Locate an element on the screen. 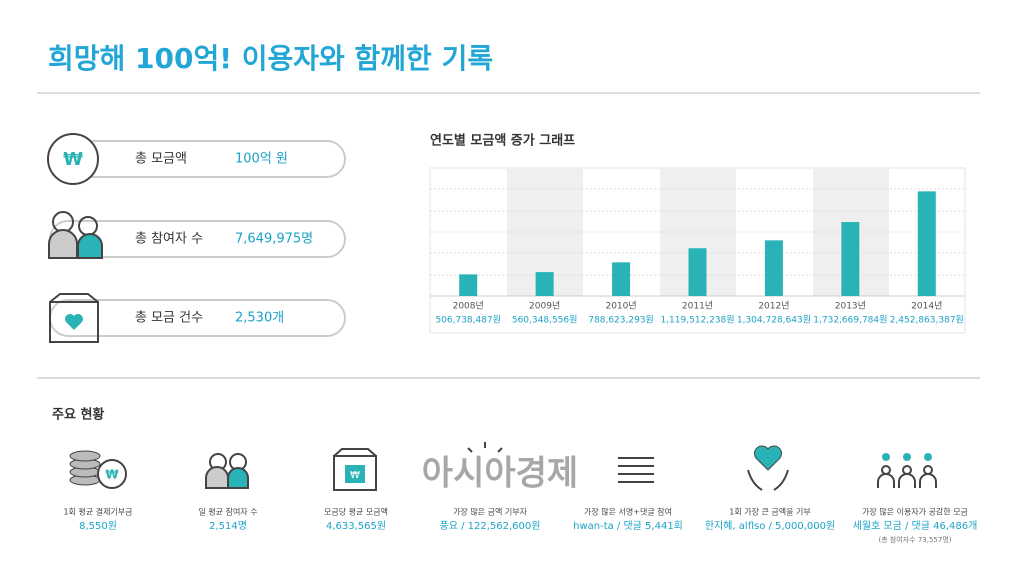  status-note: (총 참여자수 73,557명) is located at coordinates (914, 539).